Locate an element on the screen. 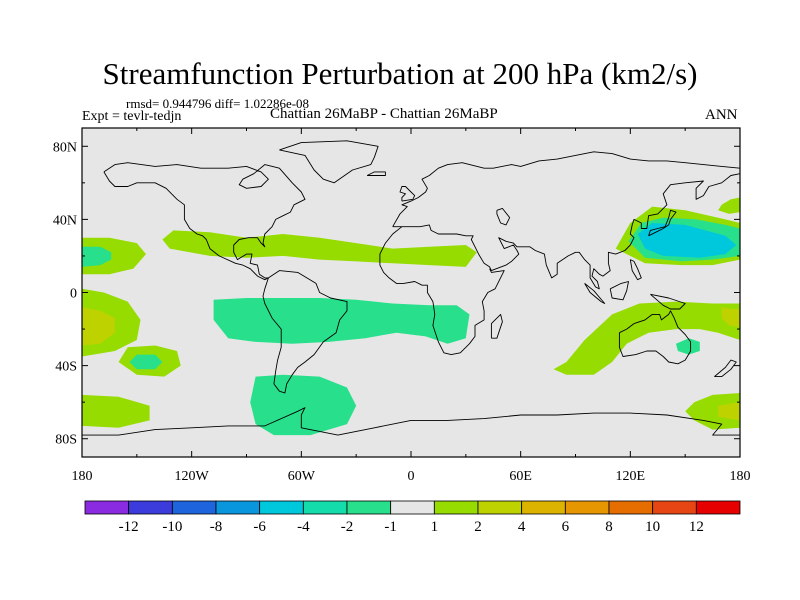 This screenshot has width=800, height=600. colorbar-label: -4 is located at coordinates (303, 527).